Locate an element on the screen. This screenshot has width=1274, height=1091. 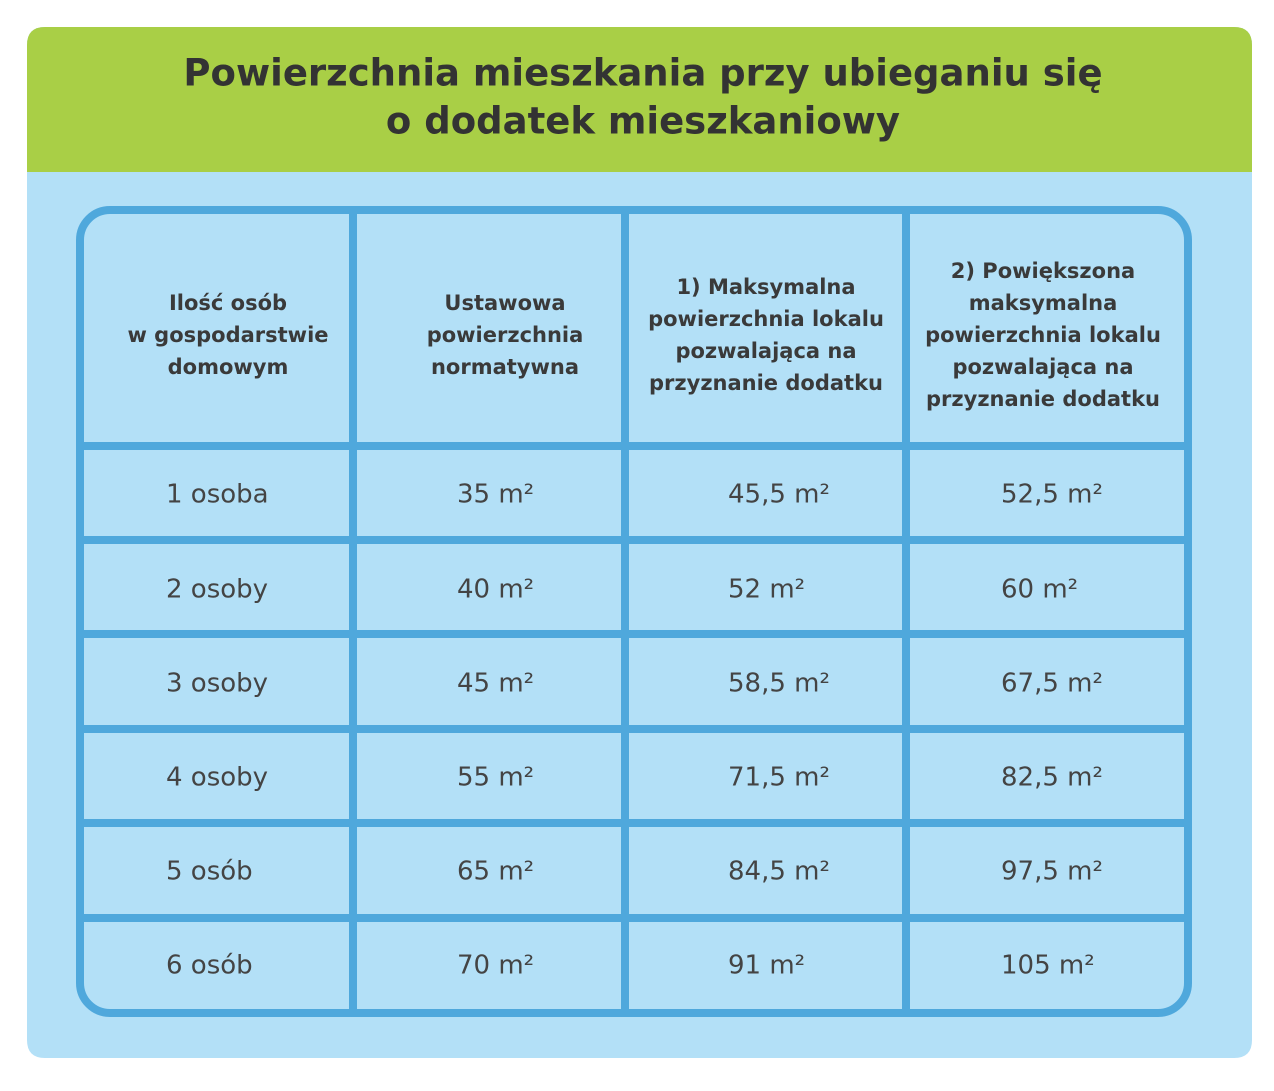
header-band is located at coordinates (639, 99).